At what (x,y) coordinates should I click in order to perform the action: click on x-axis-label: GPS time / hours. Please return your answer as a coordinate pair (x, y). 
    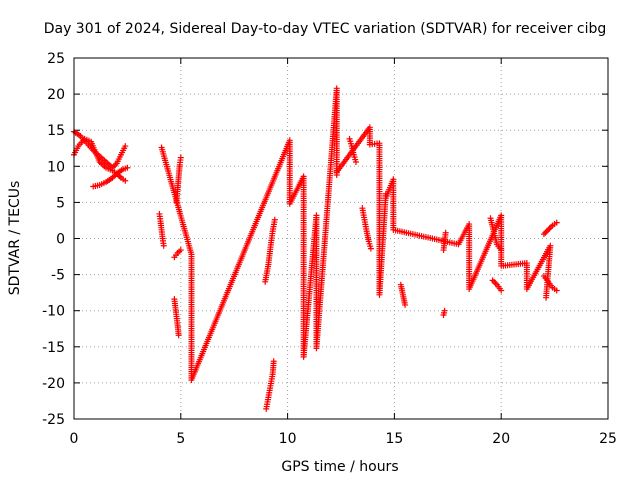
    Looking at the image, I should click on (339, 467).